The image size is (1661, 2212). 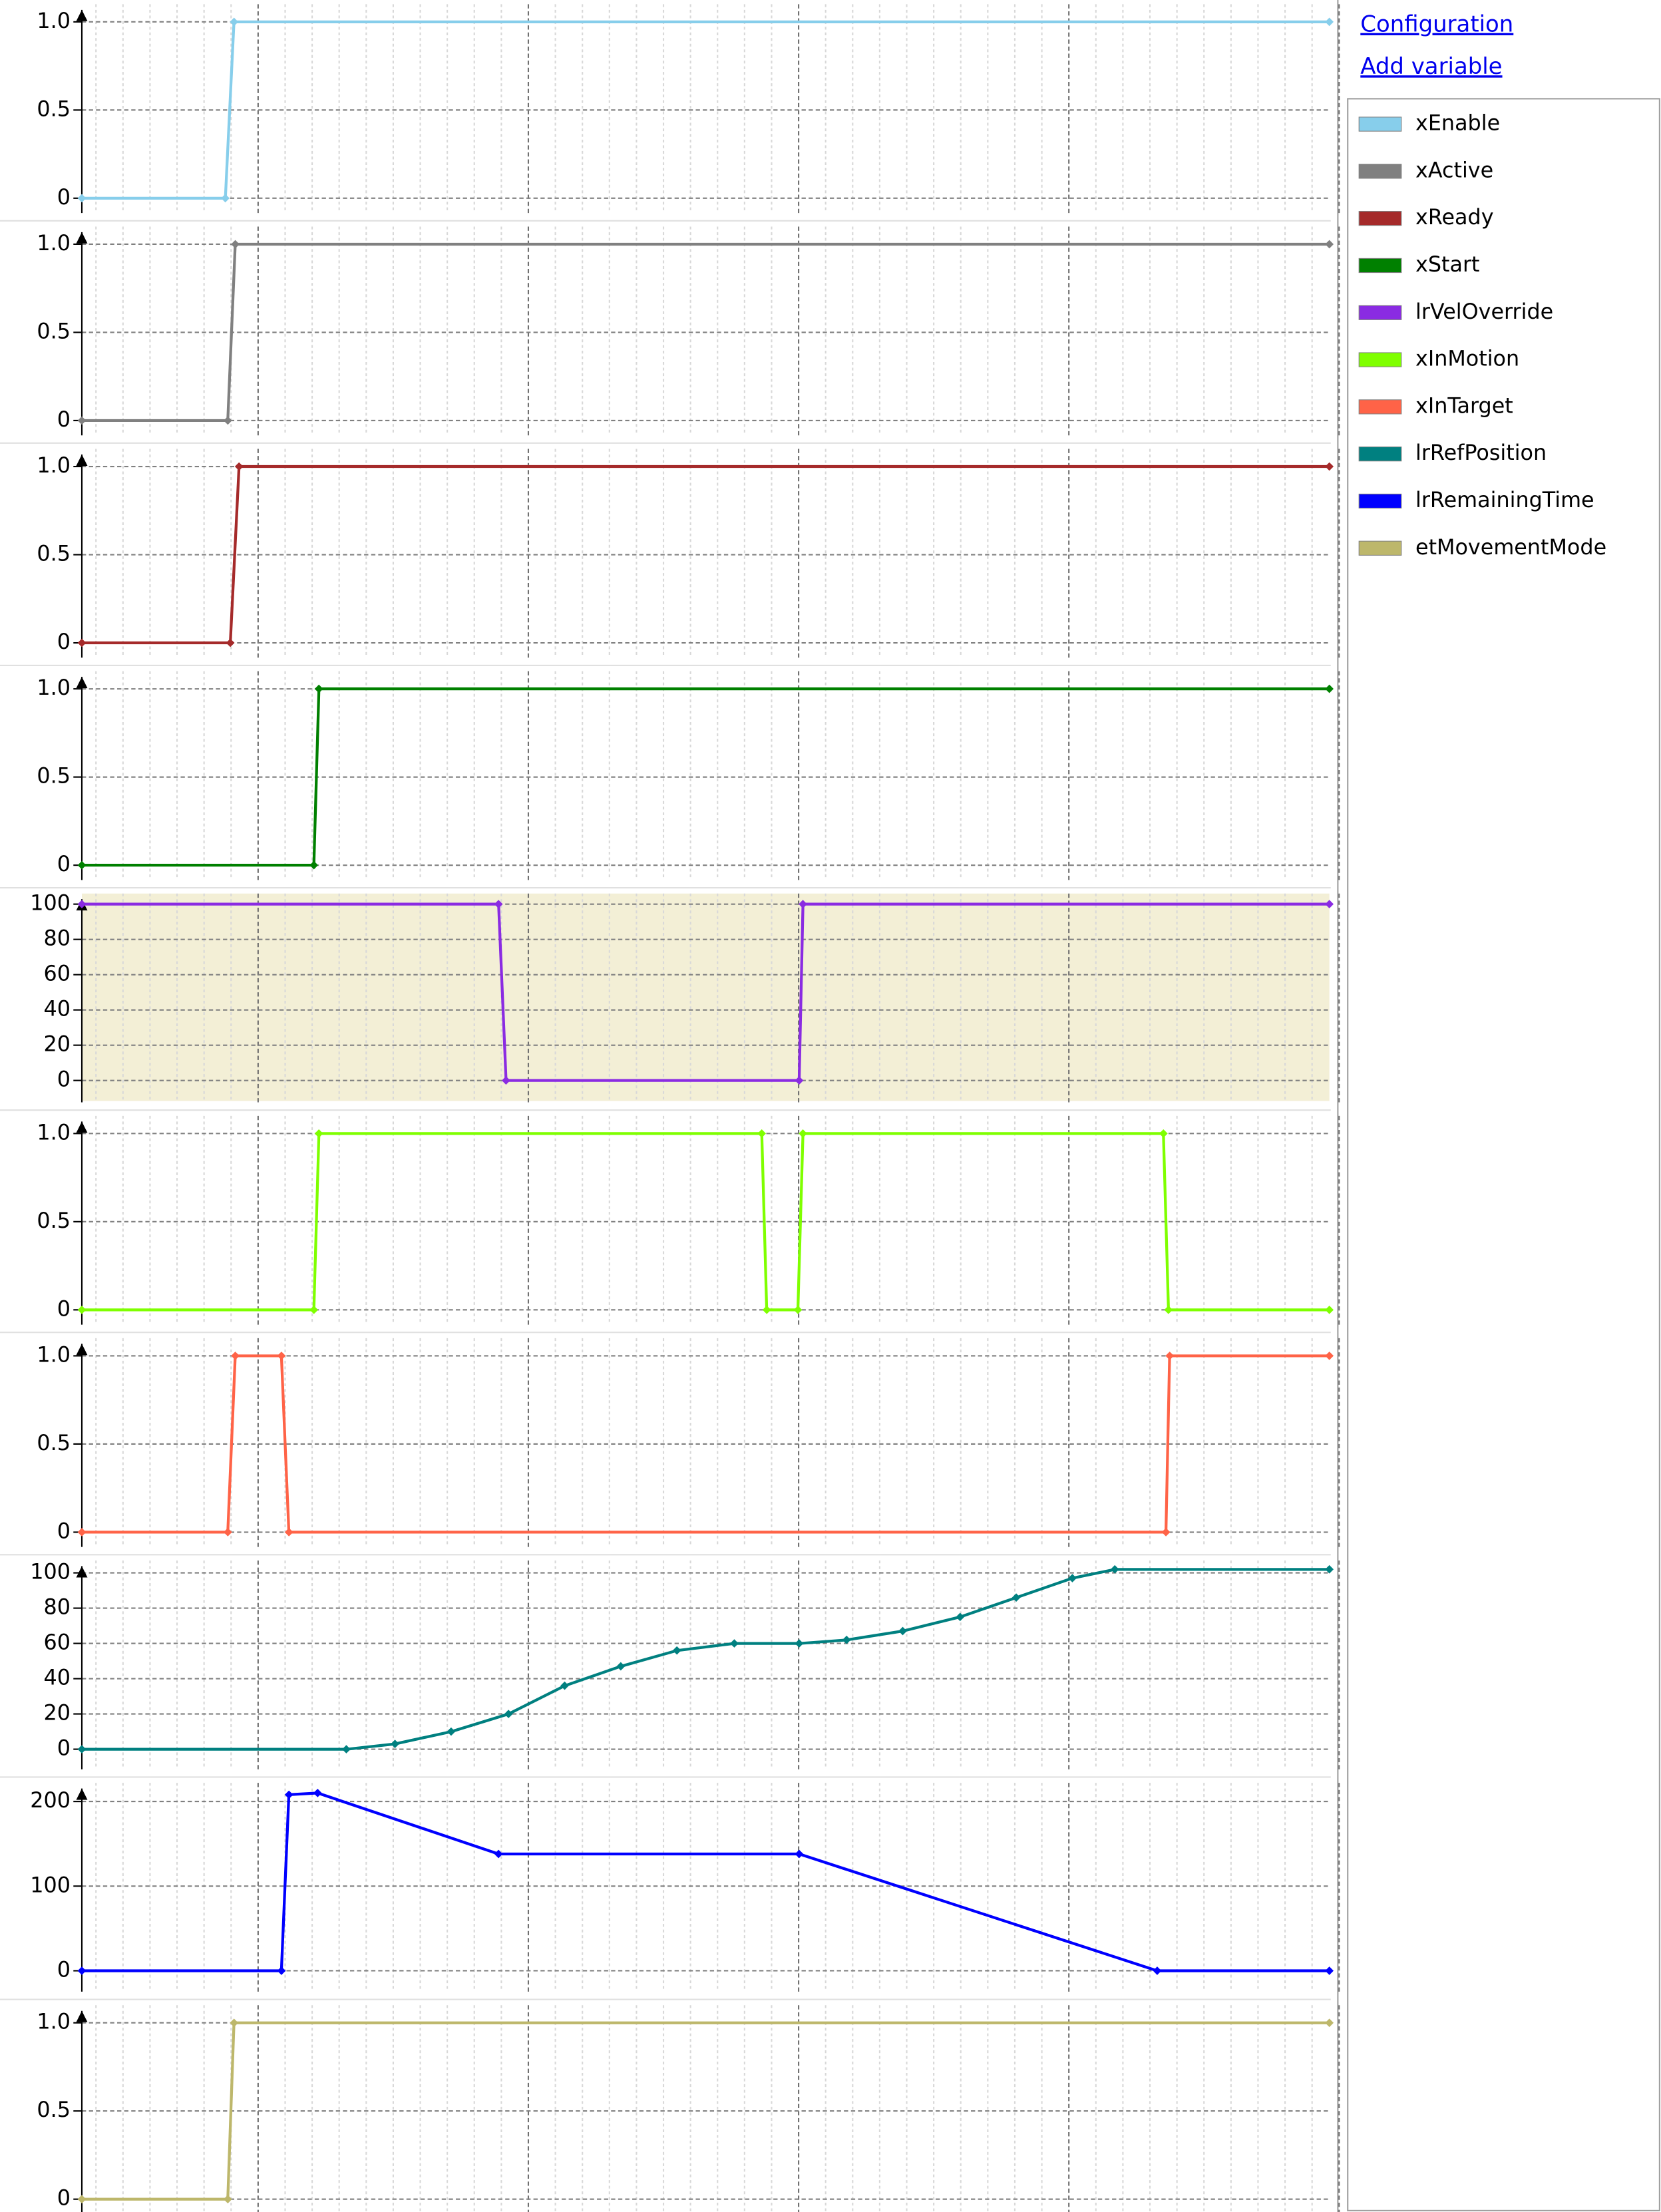 I want to click on legend-label: xReady, so click(x=1454, y=217).